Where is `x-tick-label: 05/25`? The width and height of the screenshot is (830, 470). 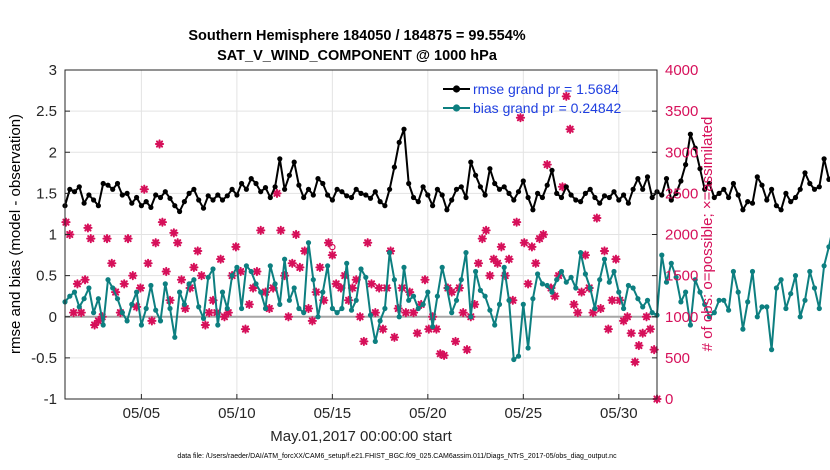 x-tick-label: 05/25 is located at coordinates (524, 413).